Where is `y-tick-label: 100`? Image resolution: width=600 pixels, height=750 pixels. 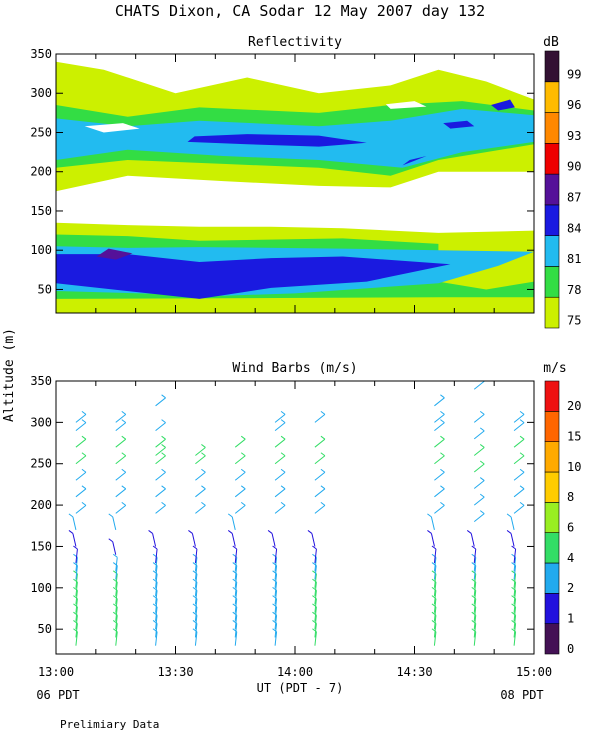
y-tick-label: 100 is located at coordinates (41, 588).